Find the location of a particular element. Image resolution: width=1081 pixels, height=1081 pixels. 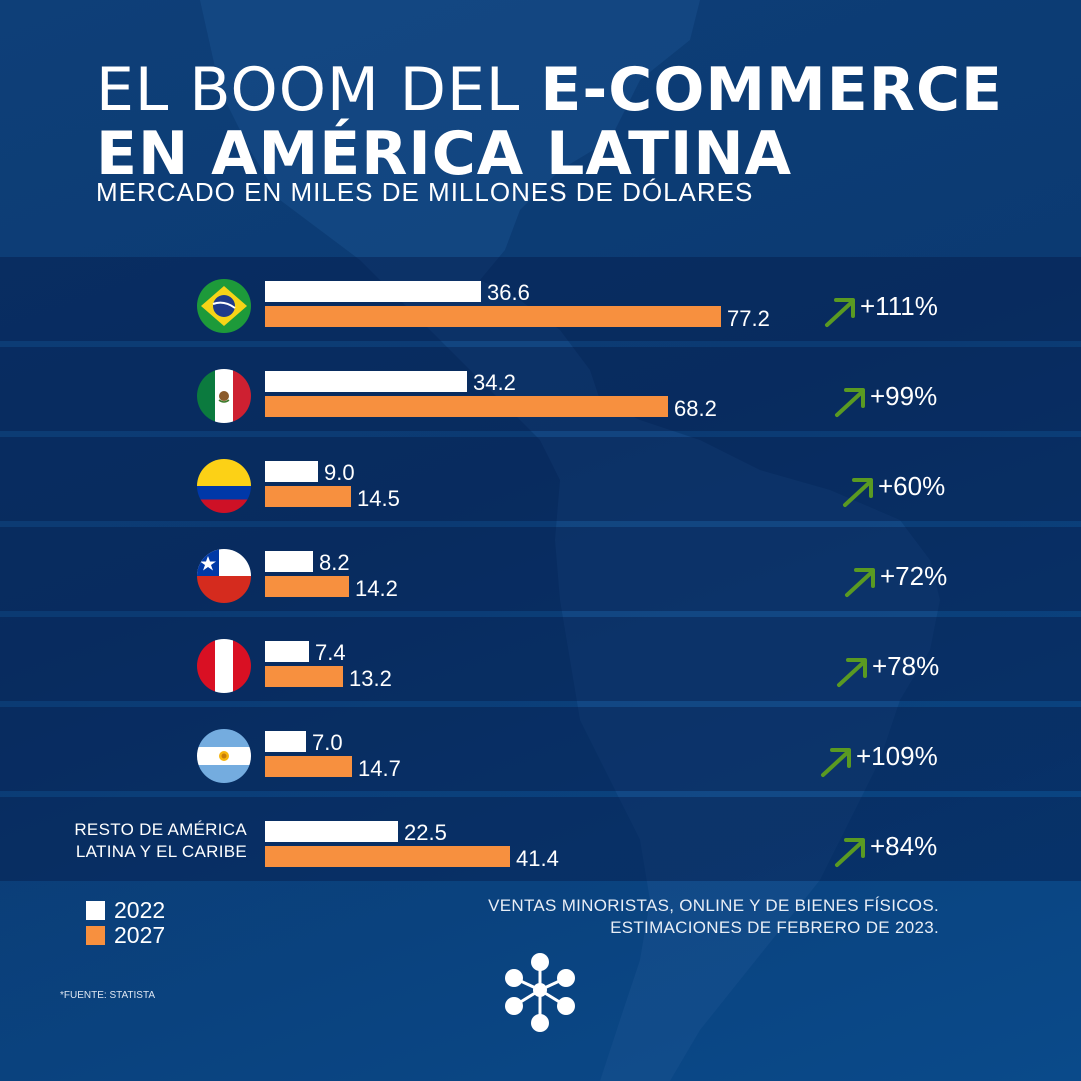

value-label-2022: 7.0 is located at coordinates (327, 742).